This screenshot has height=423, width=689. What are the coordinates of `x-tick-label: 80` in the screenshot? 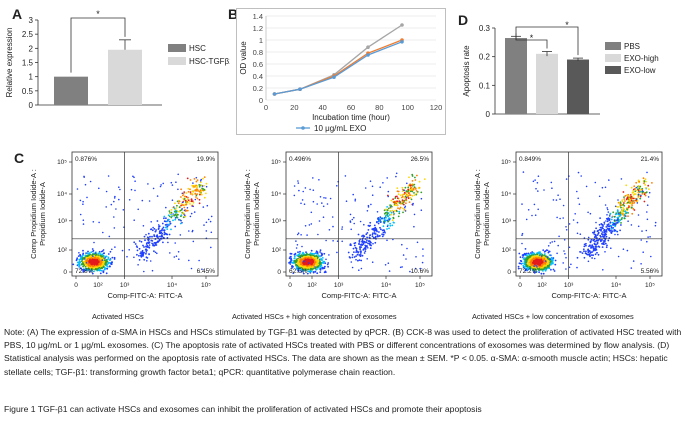 It's located at (379, 107).